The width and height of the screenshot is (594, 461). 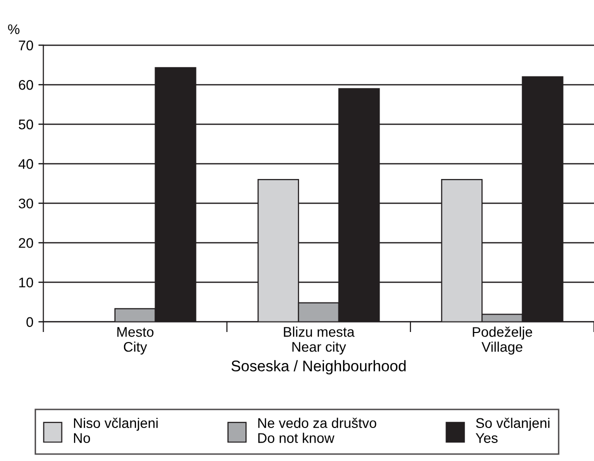 What do you see at coordinates (26, 125) in the screenshot?
I see `y-tick-label: 50` at bounding box center [26, 125].